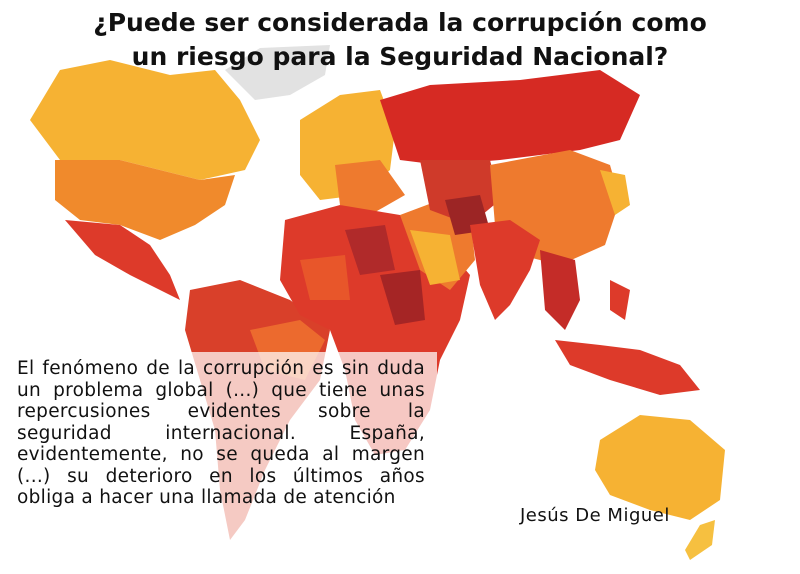 This screenshot has width=800, height=574. What do you see at coordinates (402, 297) in the screenshot?
I see `sudan` at bounding box center [402, 297].